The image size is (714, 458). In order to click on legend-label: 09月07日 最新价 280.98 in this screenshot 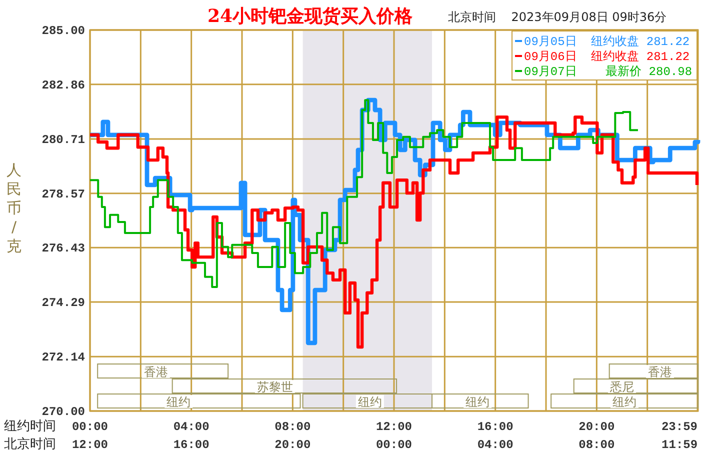, I will do `click(608, 71)`.